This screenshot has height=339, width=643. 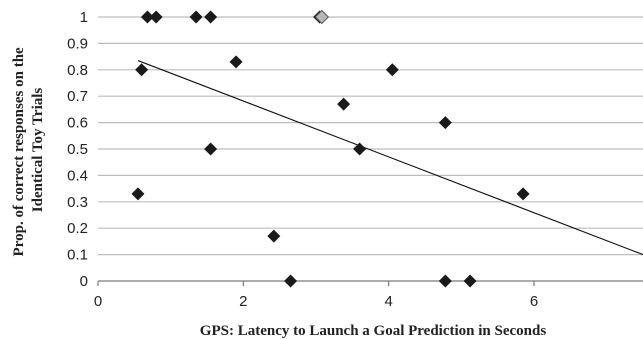 I want to click on x-tick-label: 2, so click(x=243, y=301).